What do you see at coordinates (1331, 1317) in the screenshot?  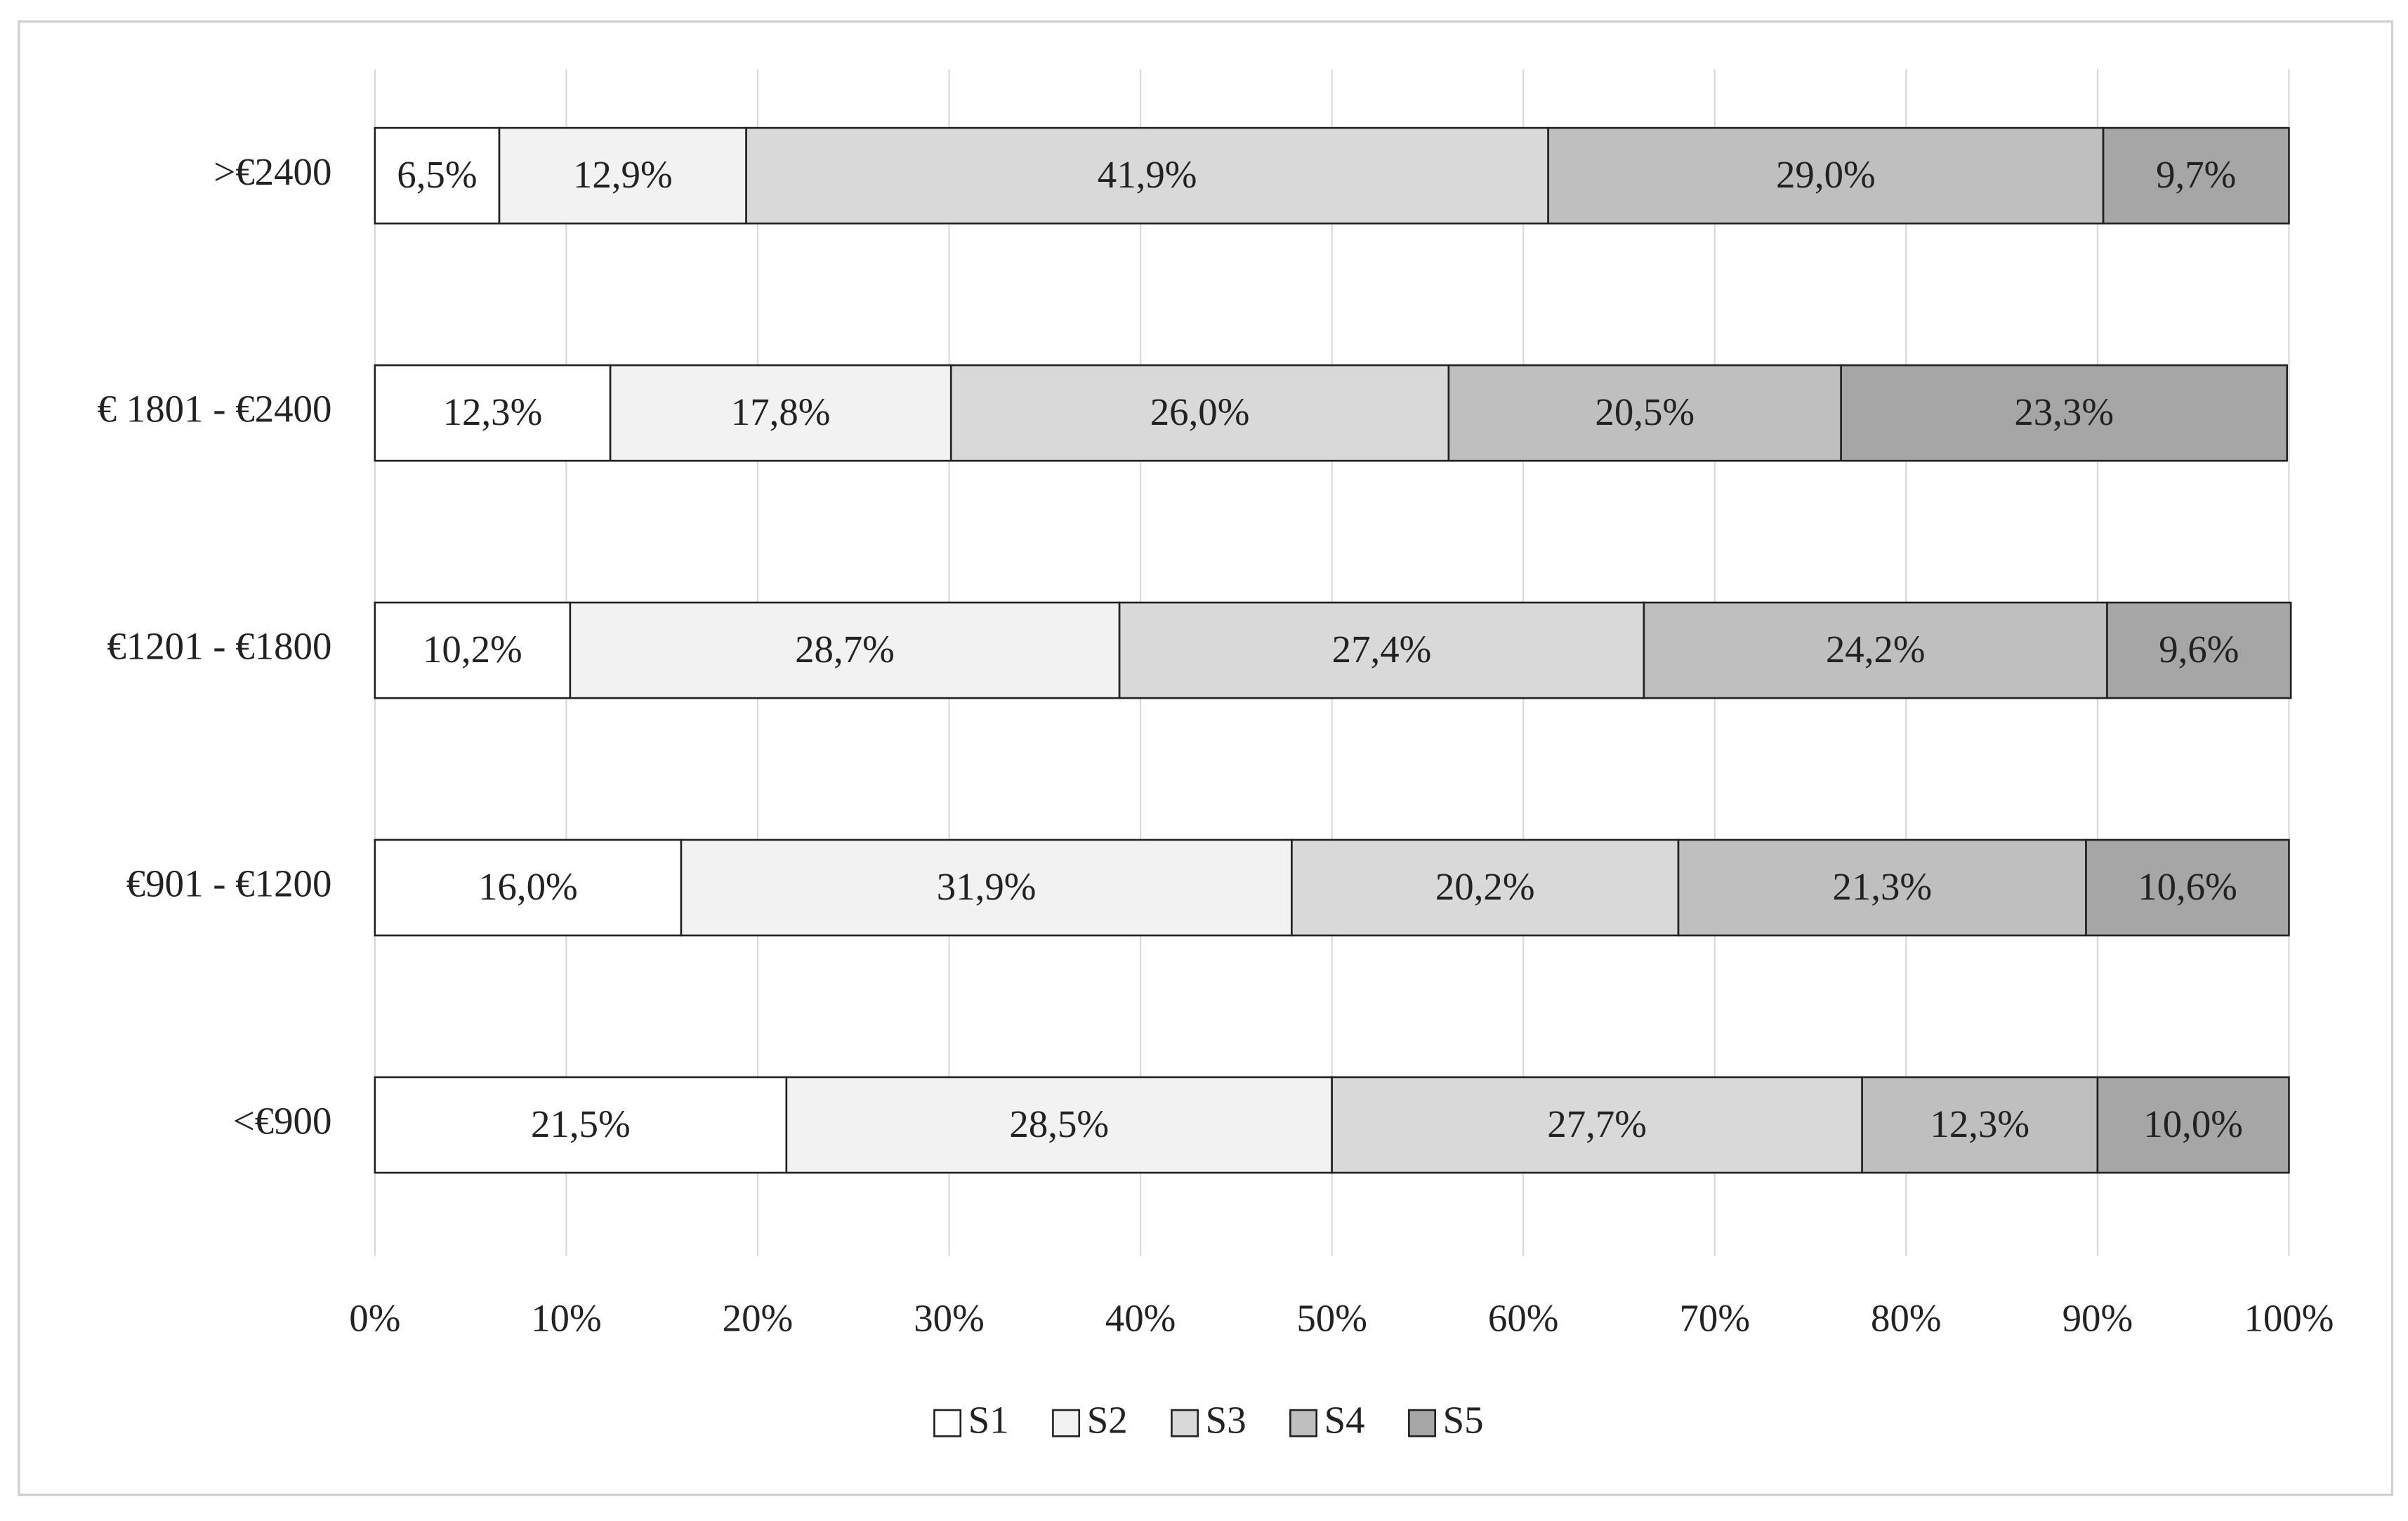 I see `x-tick-label: 50%` at bounding box center [1331, 1317].